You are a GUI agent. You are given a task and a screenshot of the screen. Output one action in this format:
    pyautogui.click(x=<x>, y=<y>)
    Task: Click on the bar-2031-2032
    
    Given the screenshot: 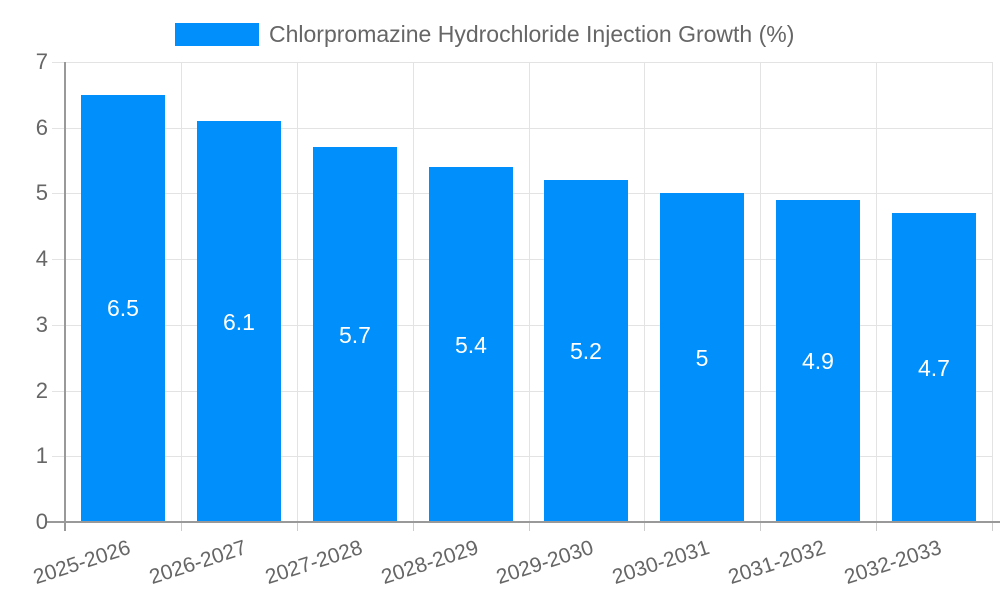 What is the action you would take?
    pyautogui.click(x=818, y=361)
    